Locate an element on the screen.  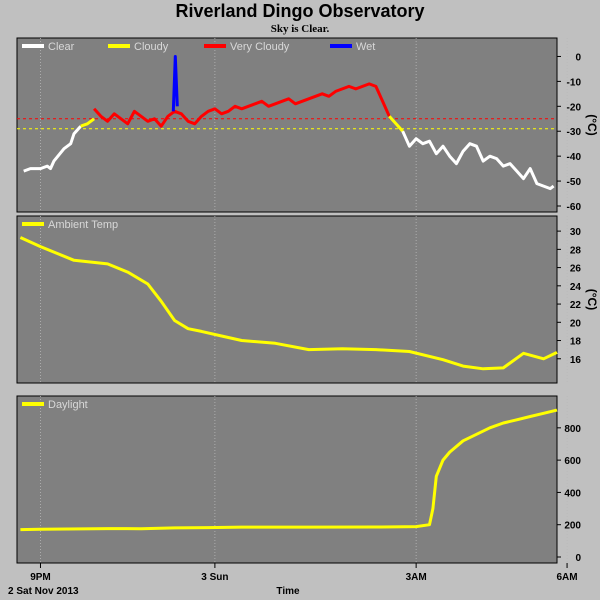
y-tick-label: 26 is located at coordinates (576, 269).